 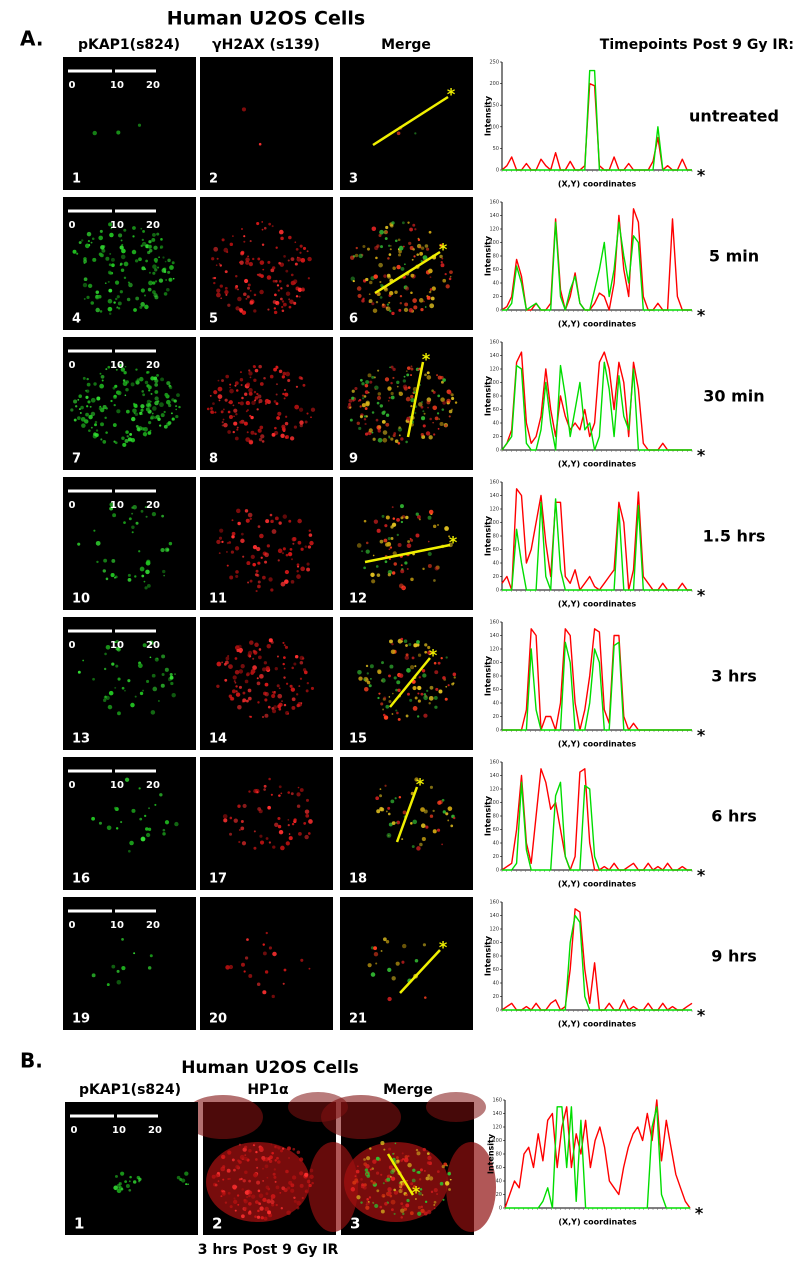 I want to click on scale-label: 20, so click(x=153, y=505).